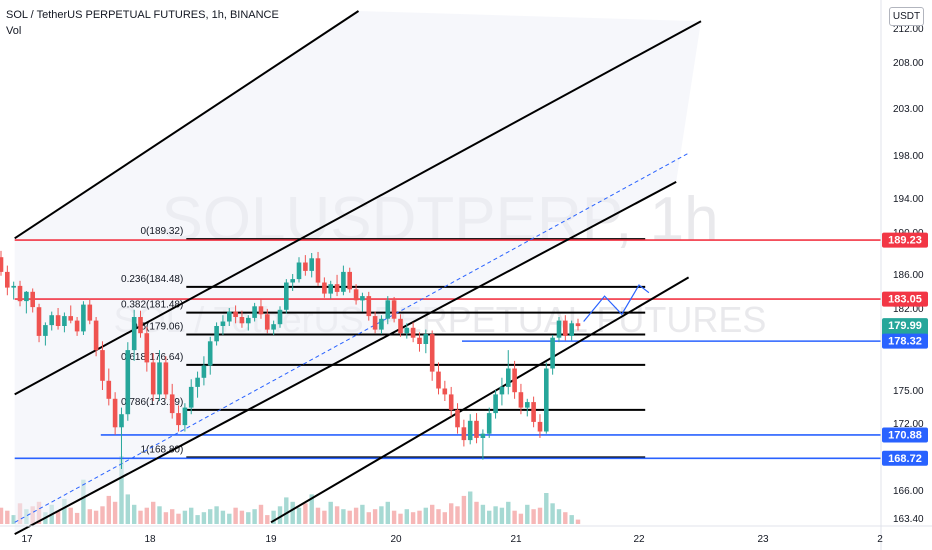 Image resolution: width=932 pixels, height=550 pixels. What do you see at coordinates (290, 490) in the screenshot?
I see `volume-bars` at bounding box center [290, 490].